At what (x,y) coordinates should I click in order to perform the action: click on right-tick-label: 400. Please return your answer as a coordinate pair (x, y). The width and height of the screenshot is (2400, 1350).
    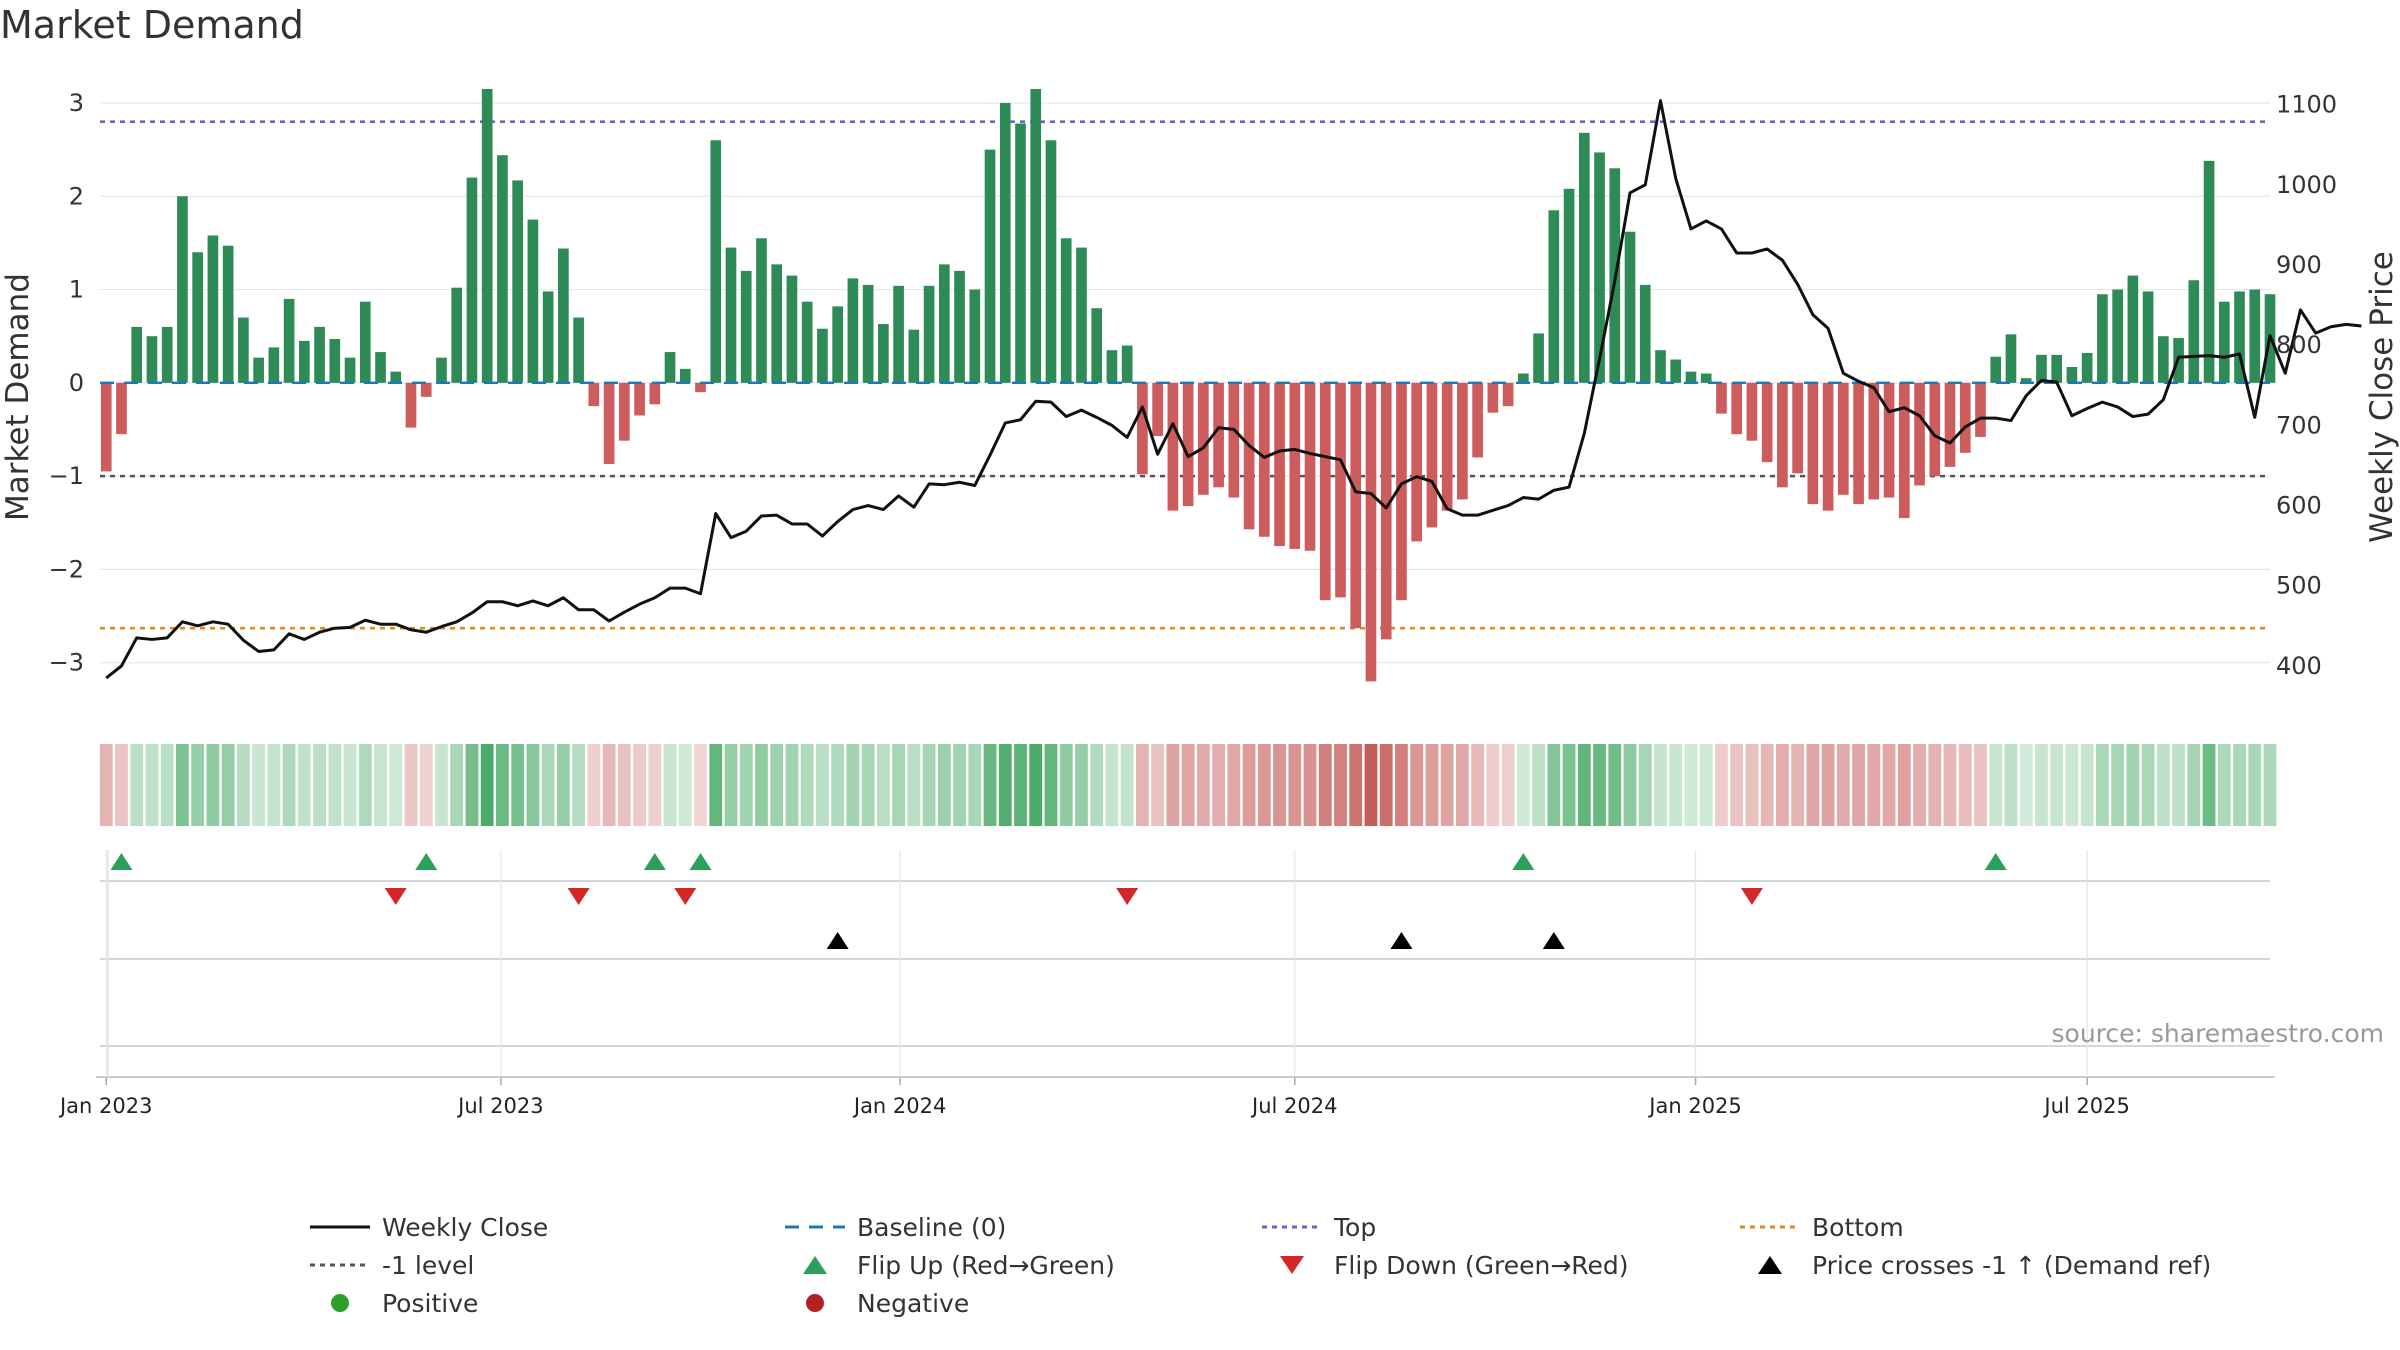
    Looking at the image, I should click on (2299, 666).